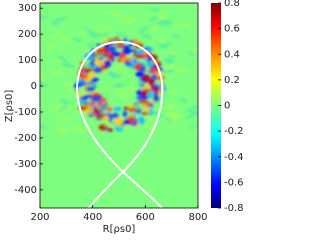 The image size is (320, 240). Describe the element at coordinates (227, 106) in the screenshot. I see `colorbar-tick-label: 0` at that location.